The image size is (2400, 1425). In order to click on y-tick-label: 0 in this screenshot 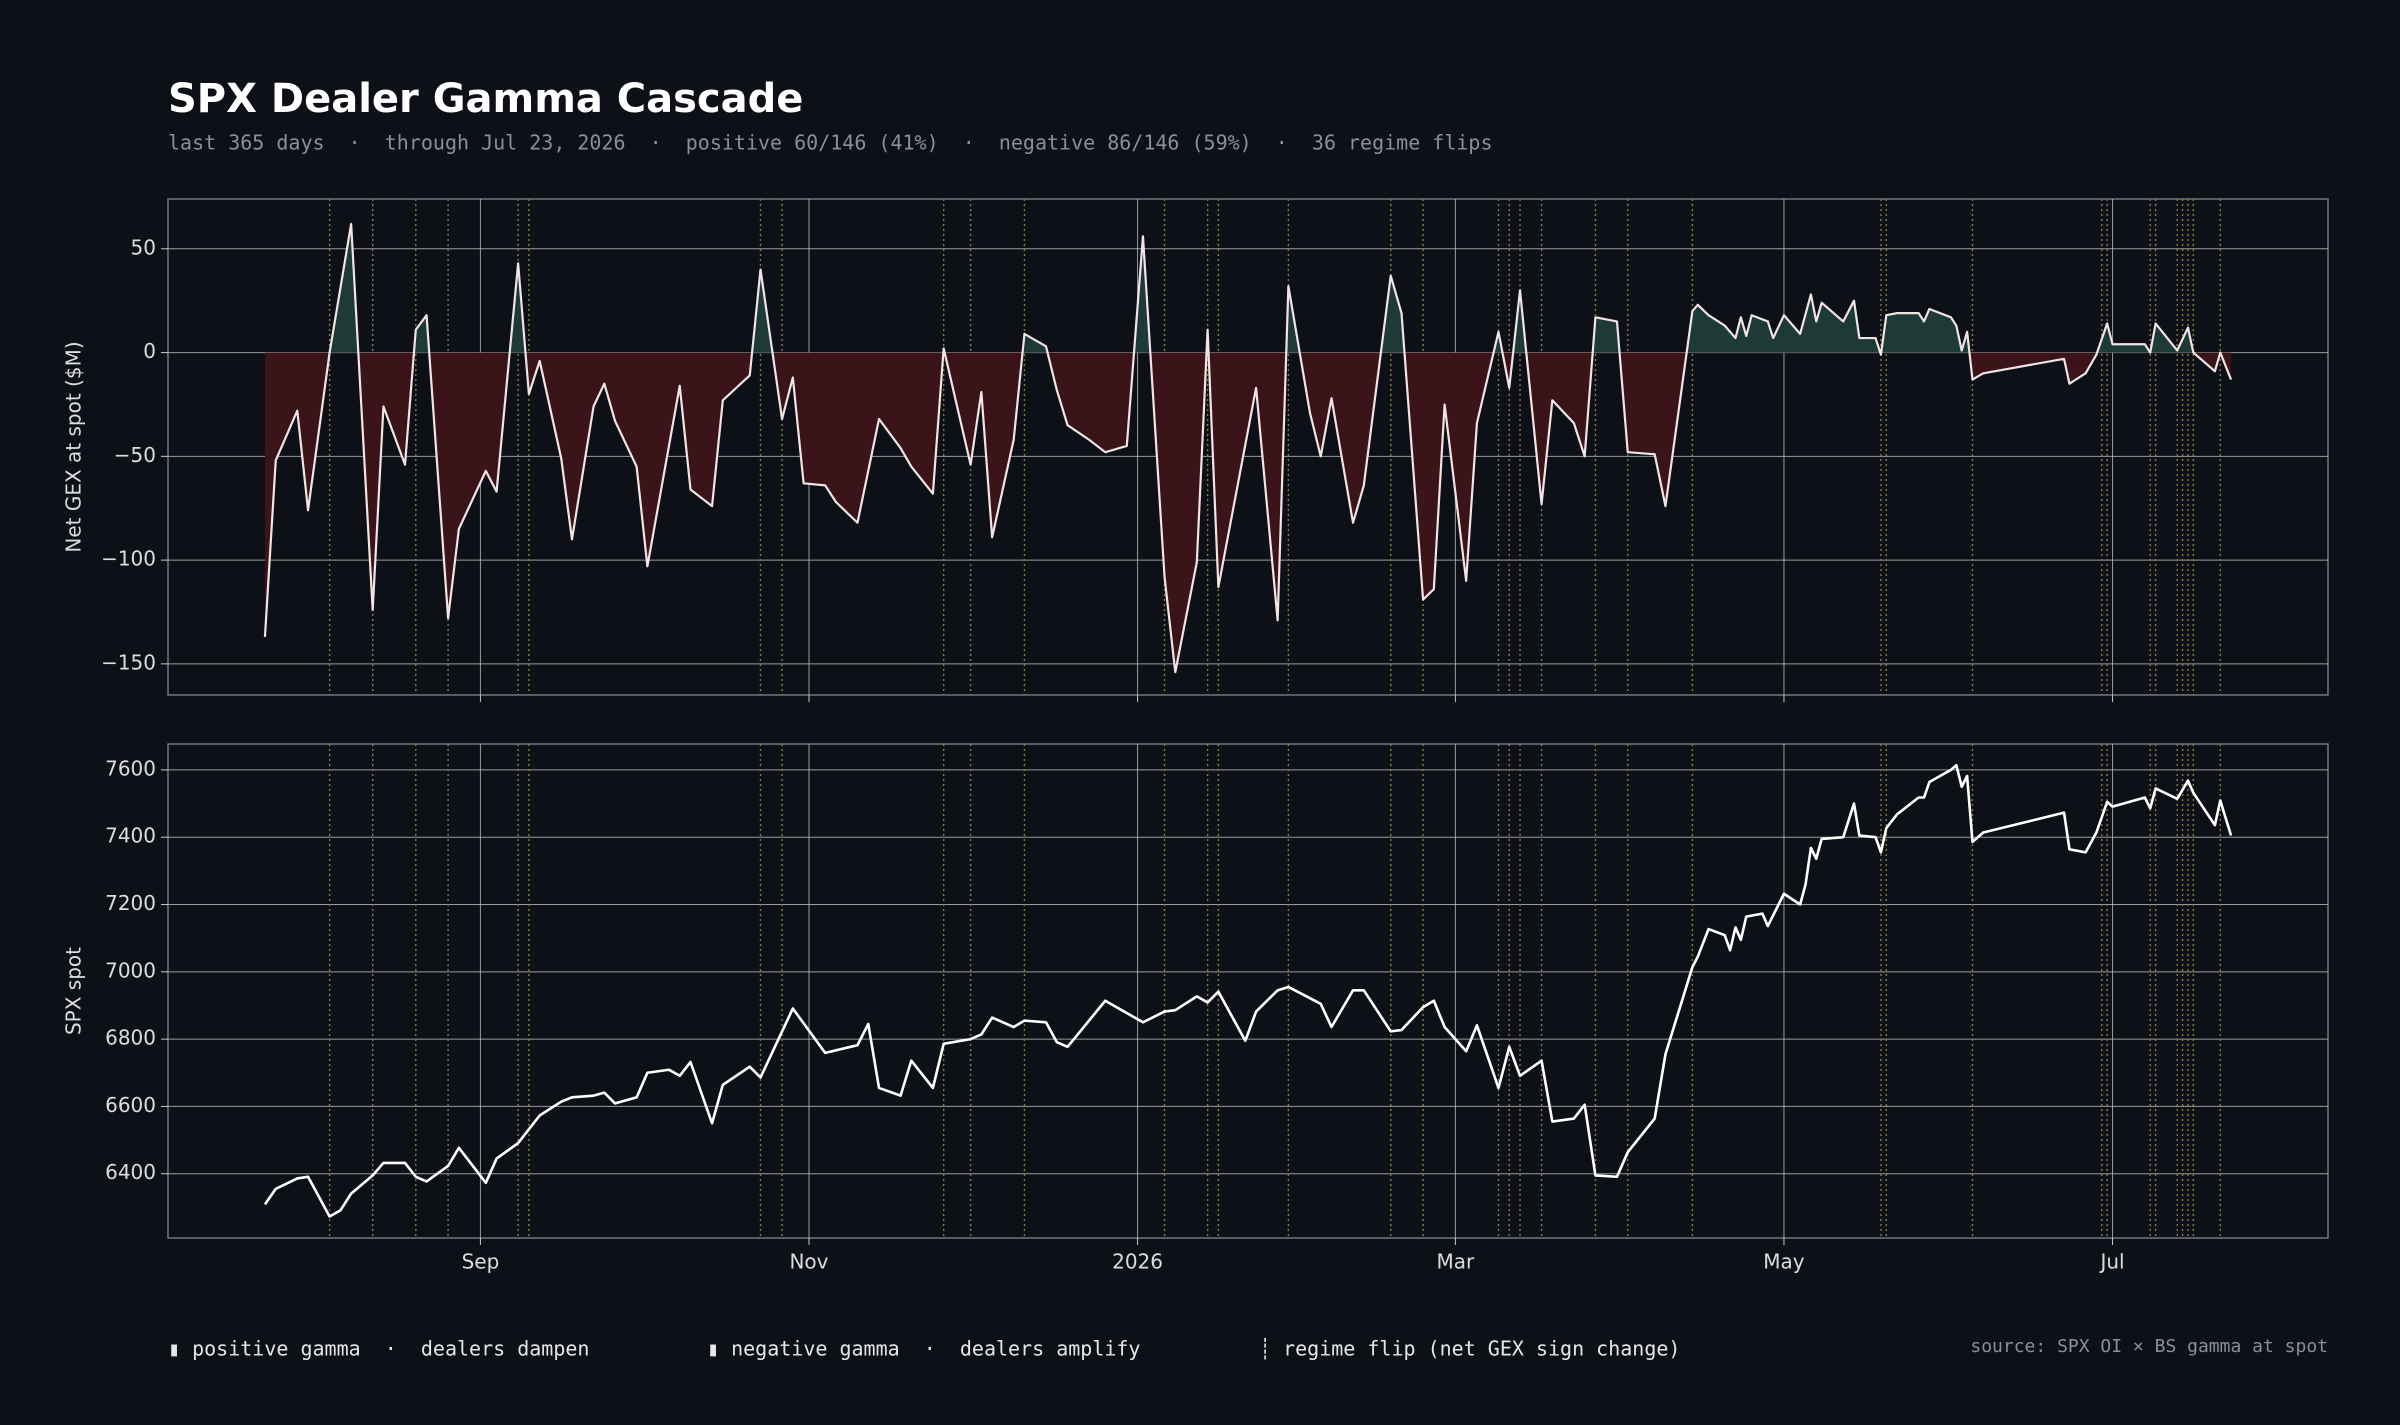, I will do `click(149, 351)`.